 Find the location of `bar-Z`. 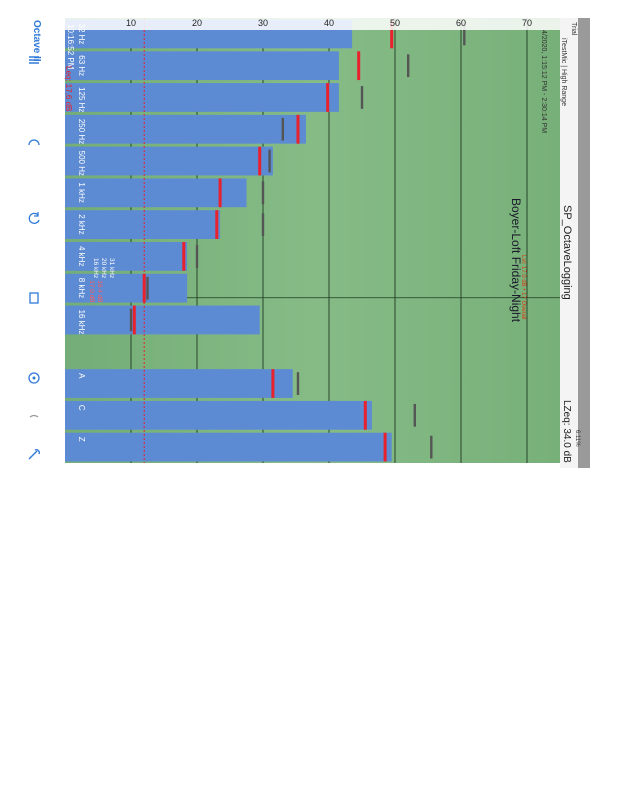

bar-Z is located at coordinates (228, 447).